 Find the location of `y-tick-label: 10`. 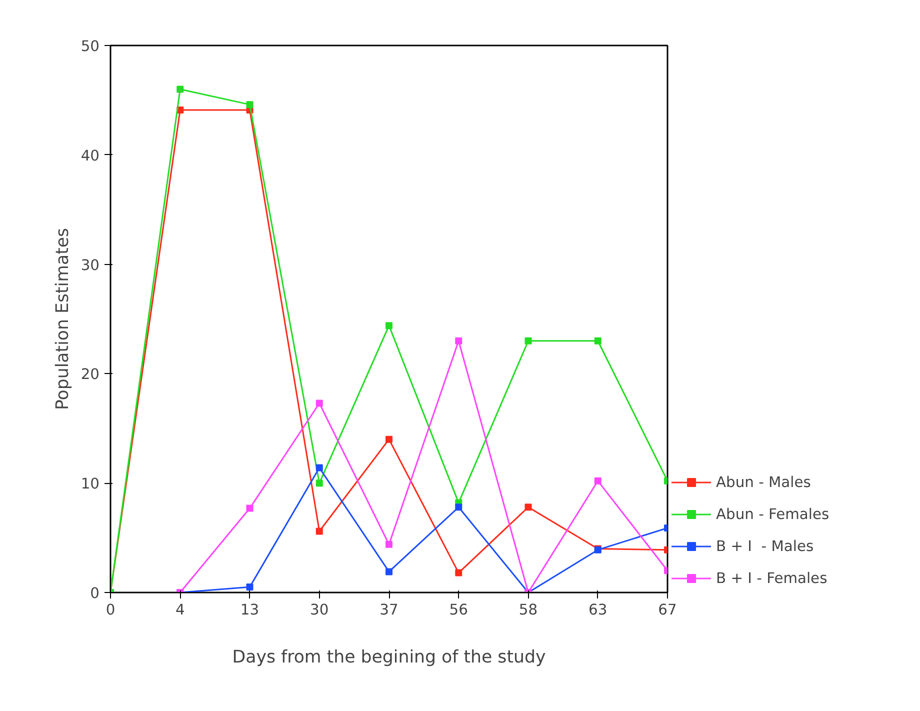

y-tick-label: 10 is located at coordinates (90, 484).